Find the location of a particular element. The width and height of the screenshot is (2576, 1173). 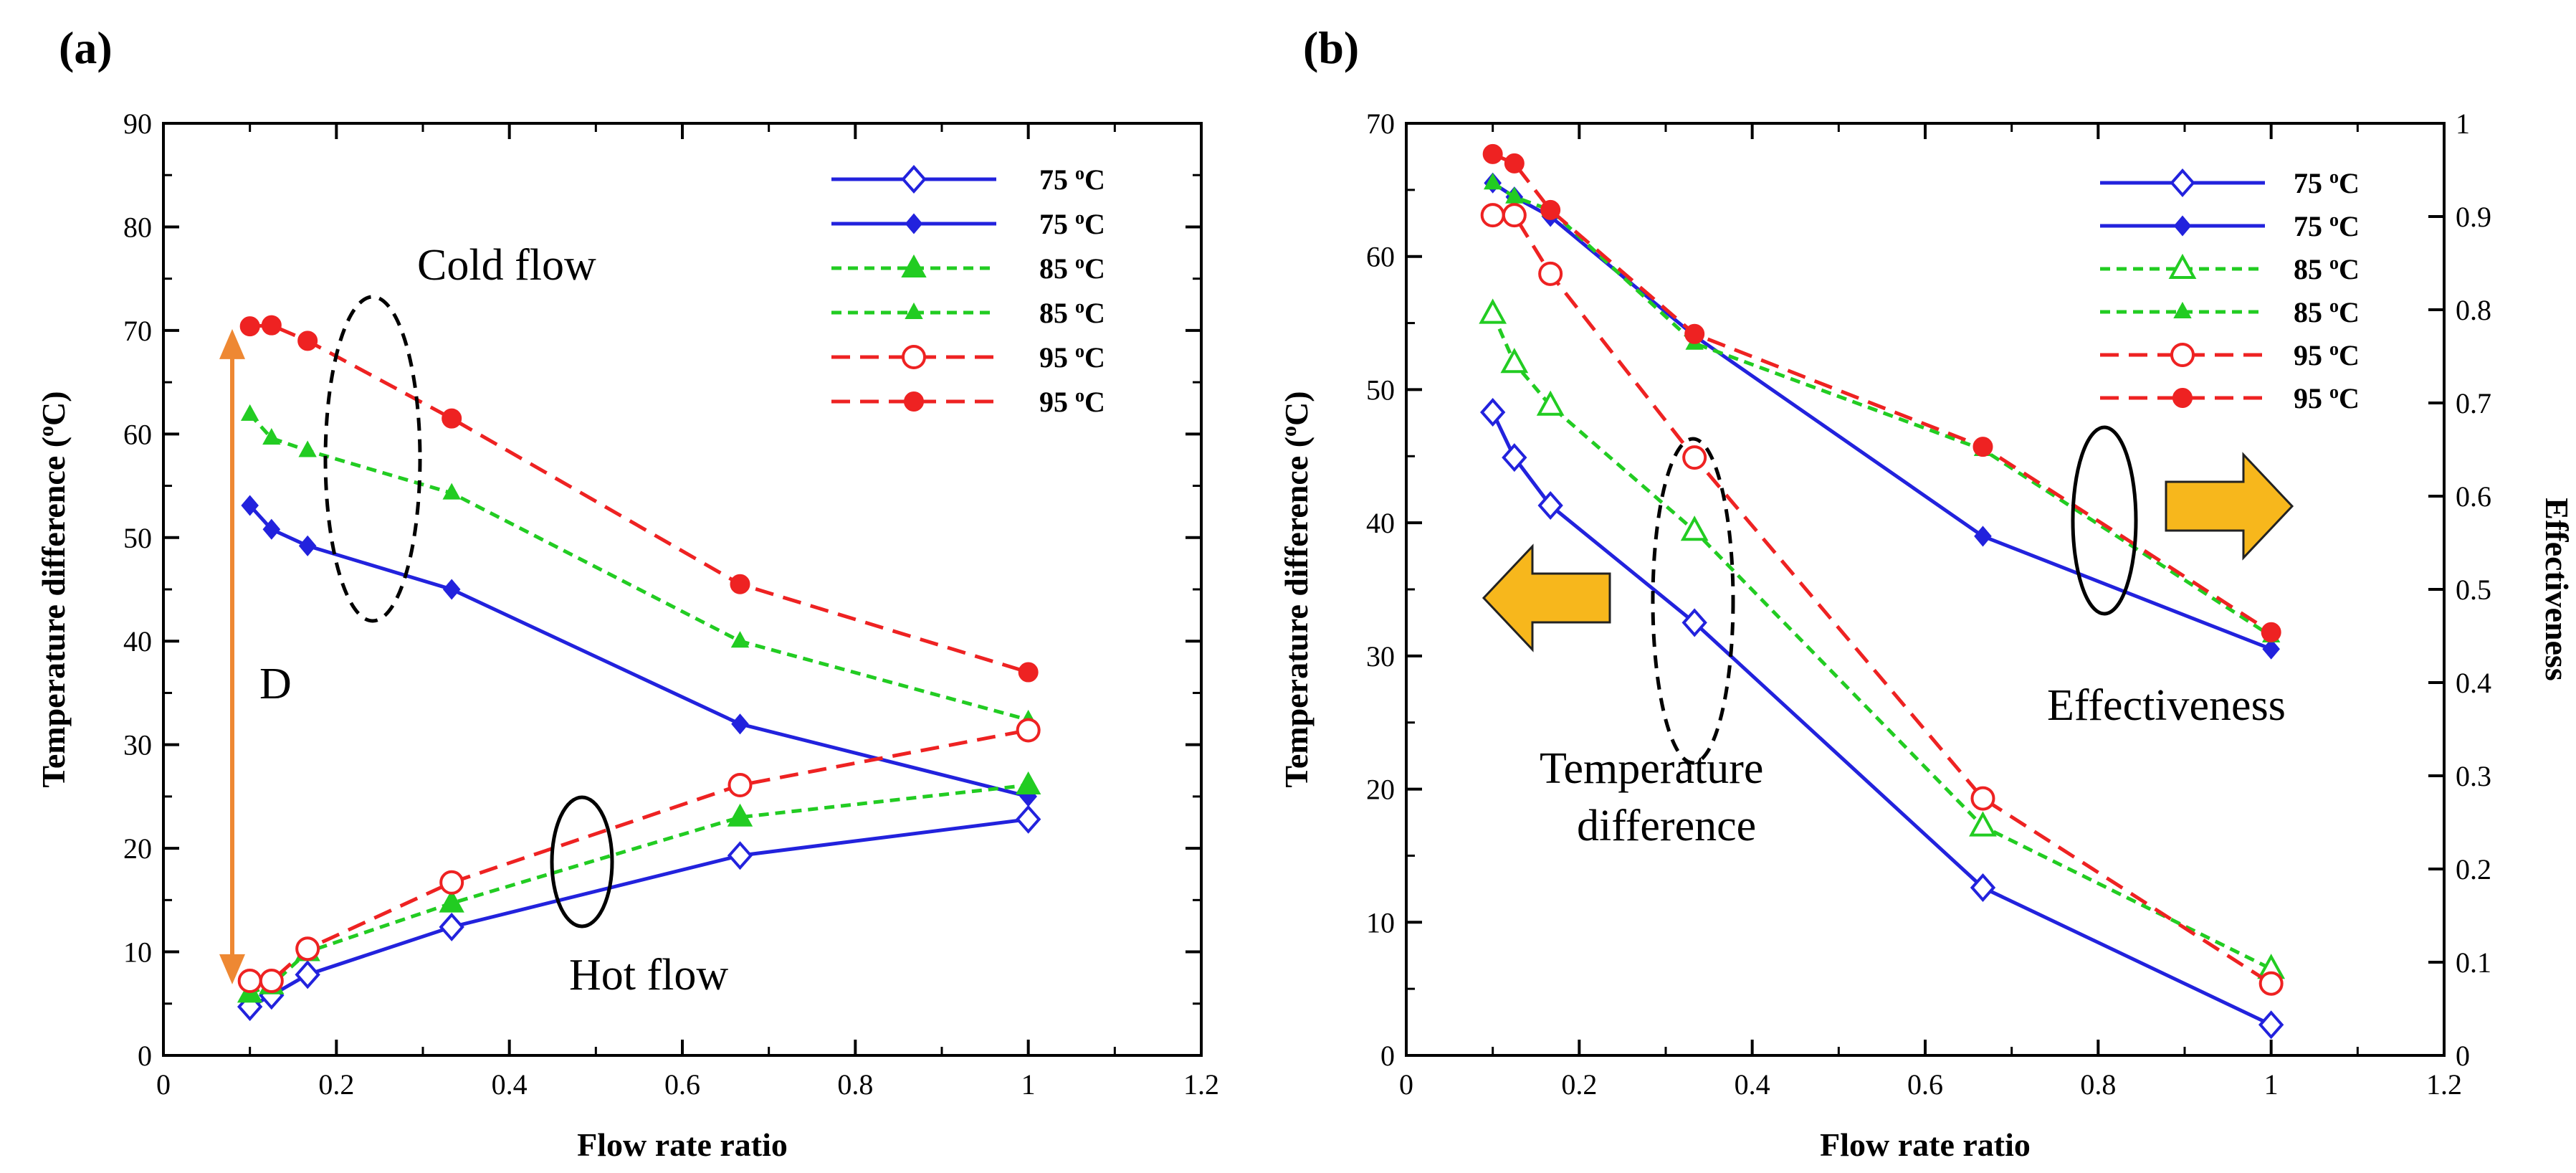

y2-tick-label: 1 is located at coordinates (2463, 124).